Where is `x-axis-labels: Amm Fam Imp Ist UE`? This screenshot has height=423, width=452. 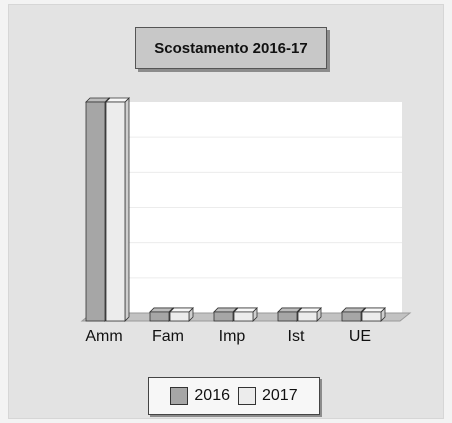 x-axis-labels: Amm Fam Imp Ist UE is located at coordinates (228, 336).